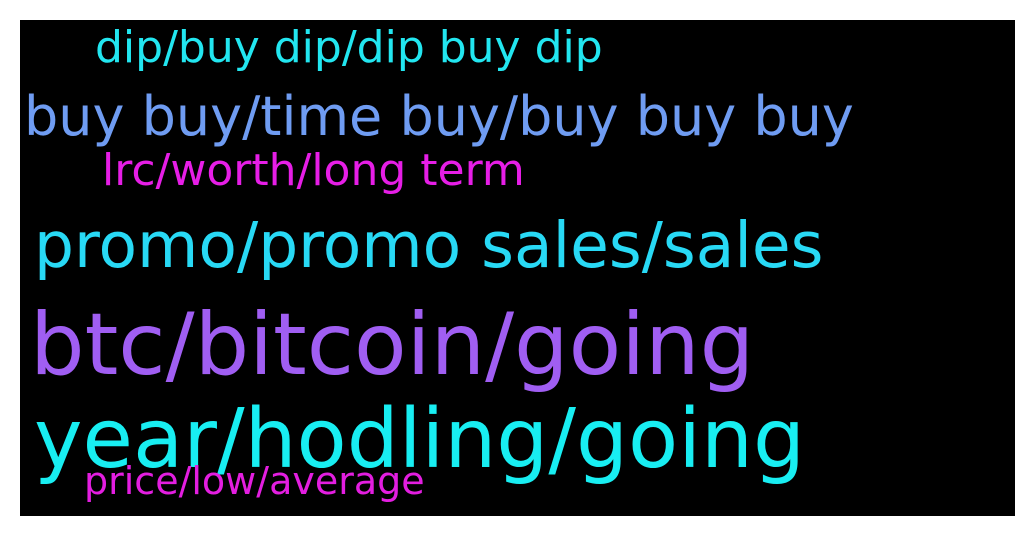  I want to click on word-price-low: price/low/average, so click(254, 481).